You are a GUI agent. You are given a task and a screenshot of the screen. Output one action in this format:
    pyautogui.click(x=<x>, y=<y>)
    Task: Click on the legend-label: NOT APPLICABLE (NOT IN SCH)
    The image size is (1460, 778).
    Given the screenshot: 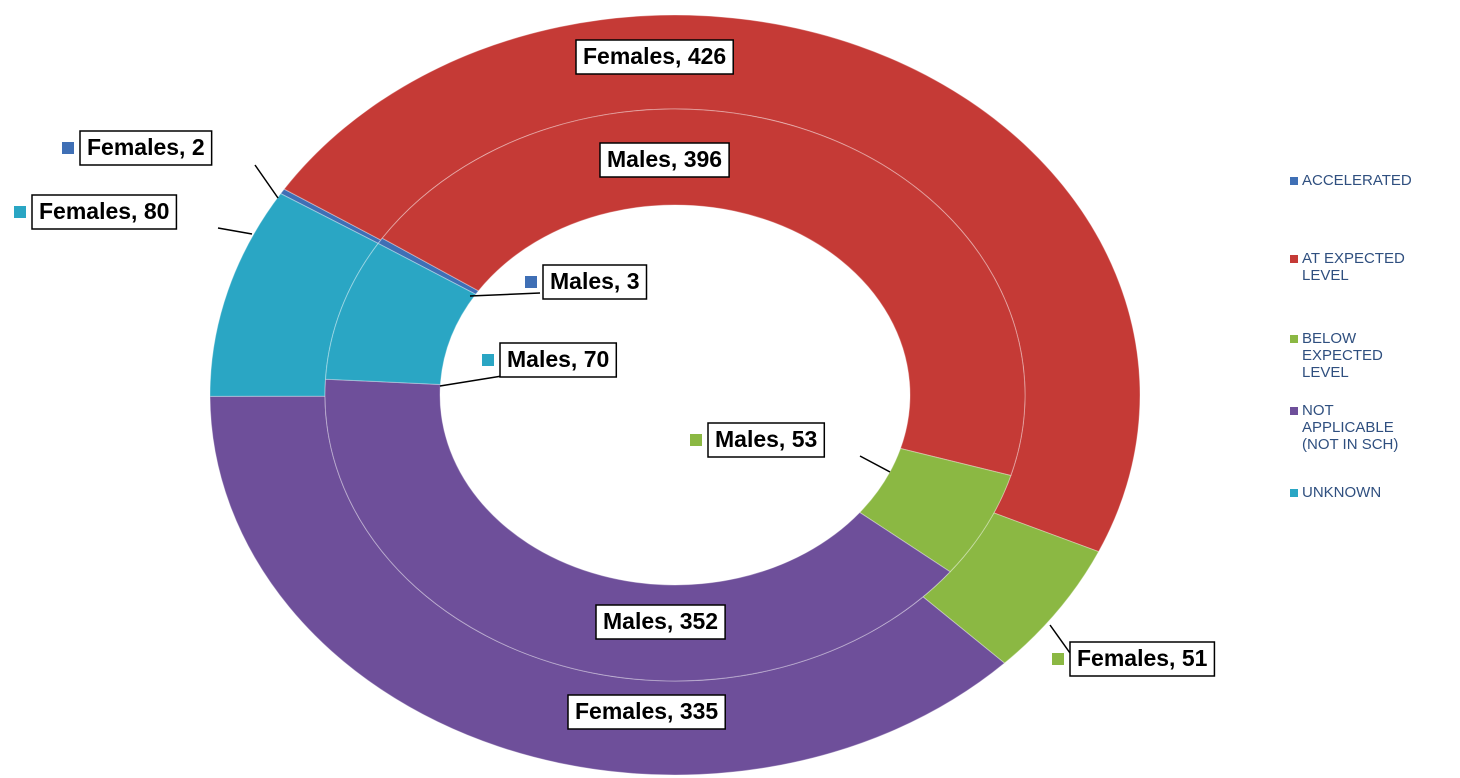 What is the action you would take?
    pyautogui.click(x=1350, y=427)
    